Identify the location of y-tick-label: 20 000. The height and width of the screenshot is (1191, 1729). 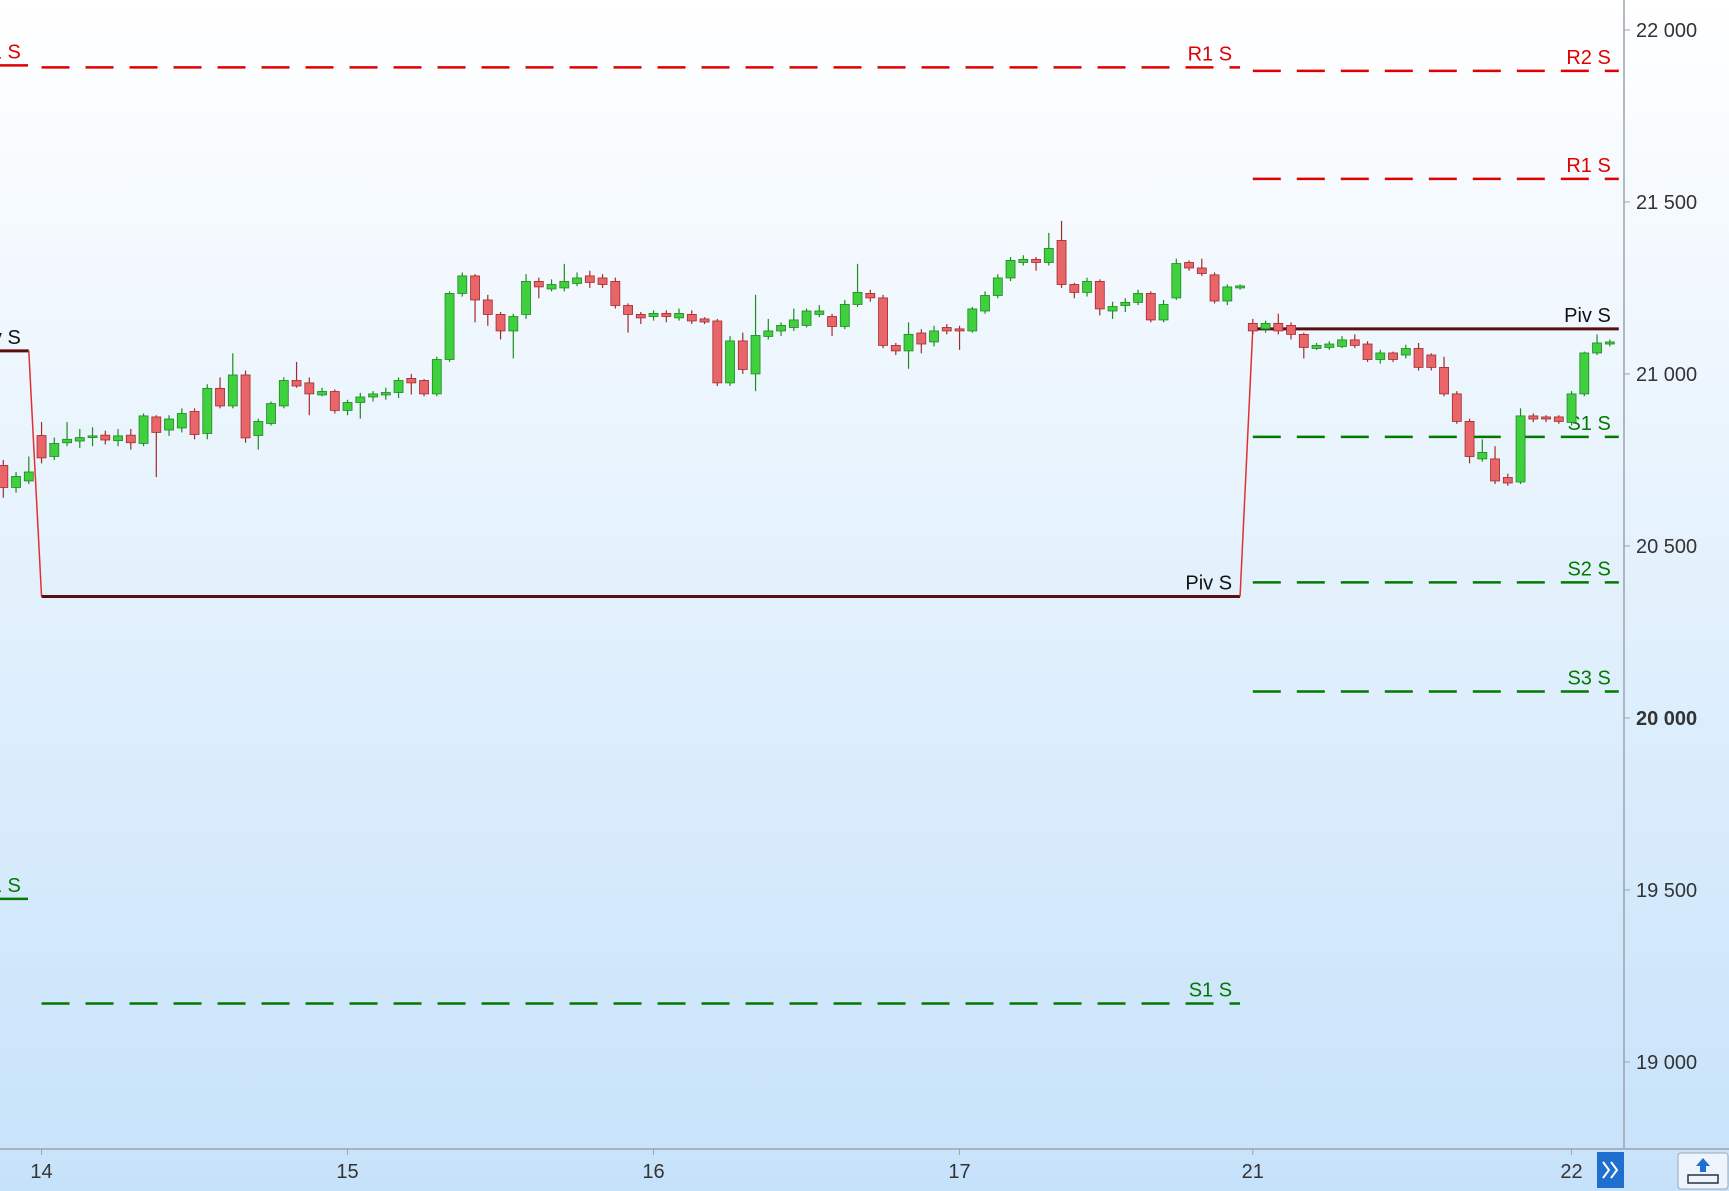
(1666, 719).